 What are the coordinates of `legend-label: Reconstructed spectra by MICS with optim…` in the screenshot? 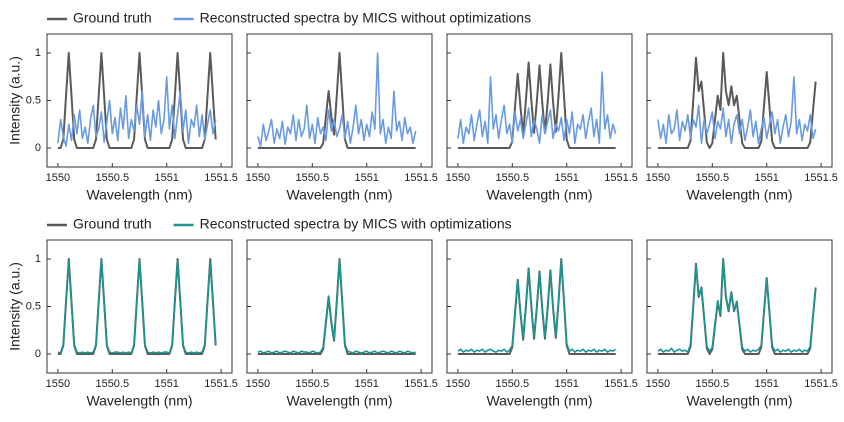 It's located at (356, 224).